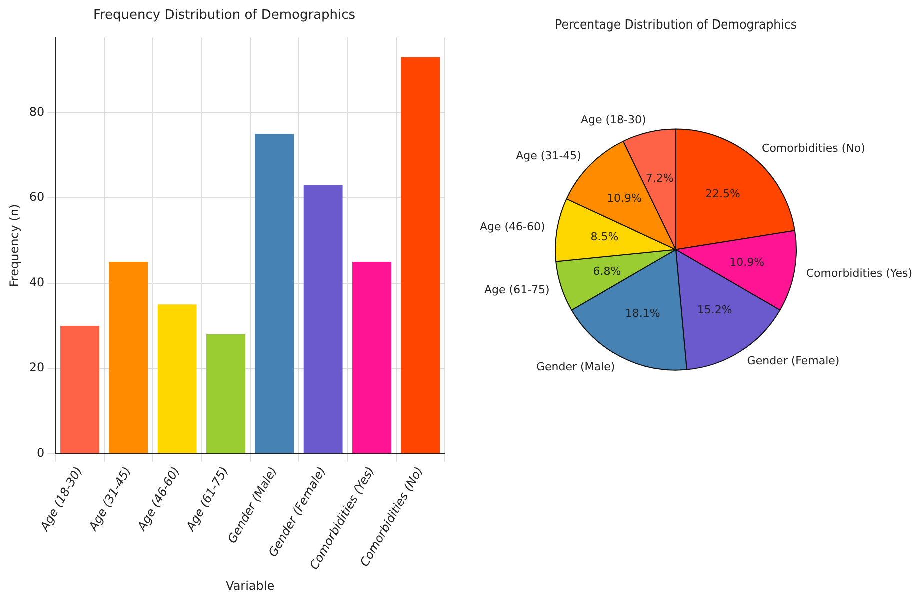  Describe the element at coordinates (513, 227) in the screenshot. I see `slice-label: Age (46-60)` at that location.